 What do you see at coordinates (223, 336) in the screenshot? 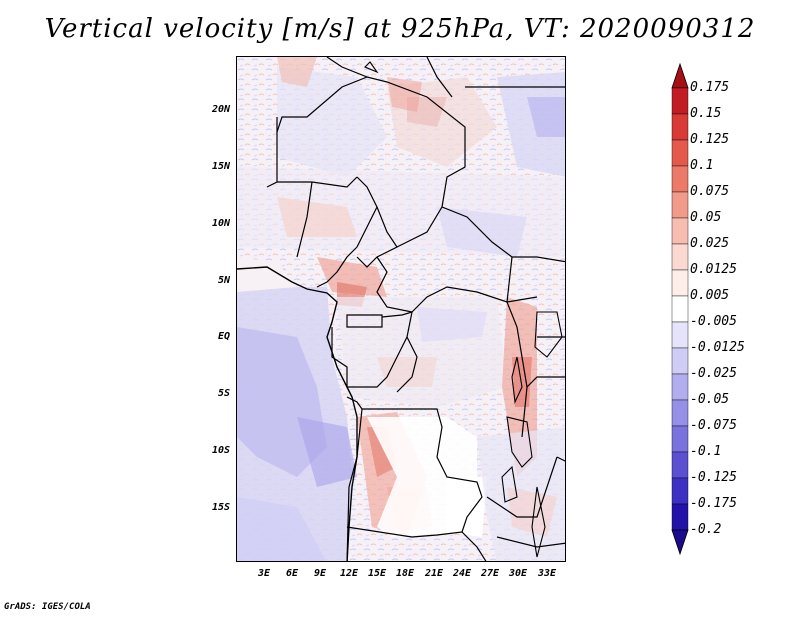
I see `lat-label-EQ: EQ` at bounding box center [223, 336].